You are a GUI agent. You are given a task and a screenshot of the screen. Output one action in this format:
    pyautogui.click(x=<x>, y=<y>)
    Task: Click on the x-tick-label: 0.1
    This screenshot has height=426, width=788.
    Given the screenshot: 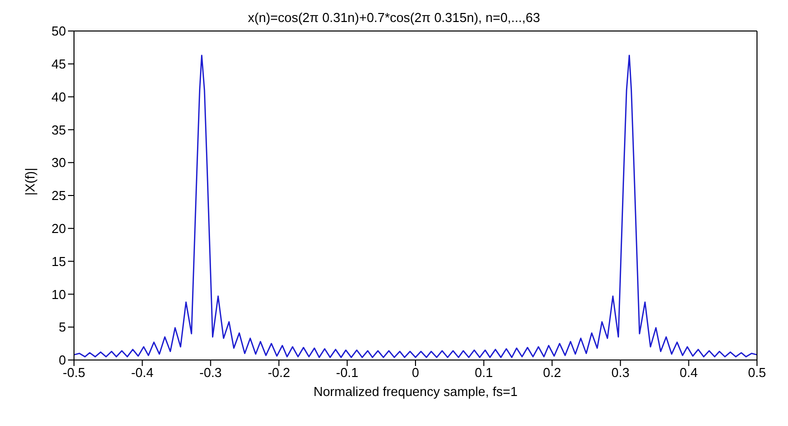 What is the action you would take?
    pyautogui.click(x=483, y=372)
    